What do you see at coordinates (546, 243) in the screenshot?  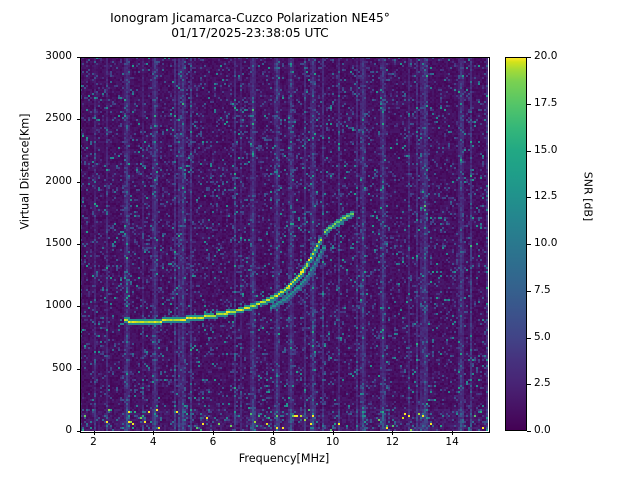 I see `colorbar-tick-label: 10.0` at bounding box center [546, 243].